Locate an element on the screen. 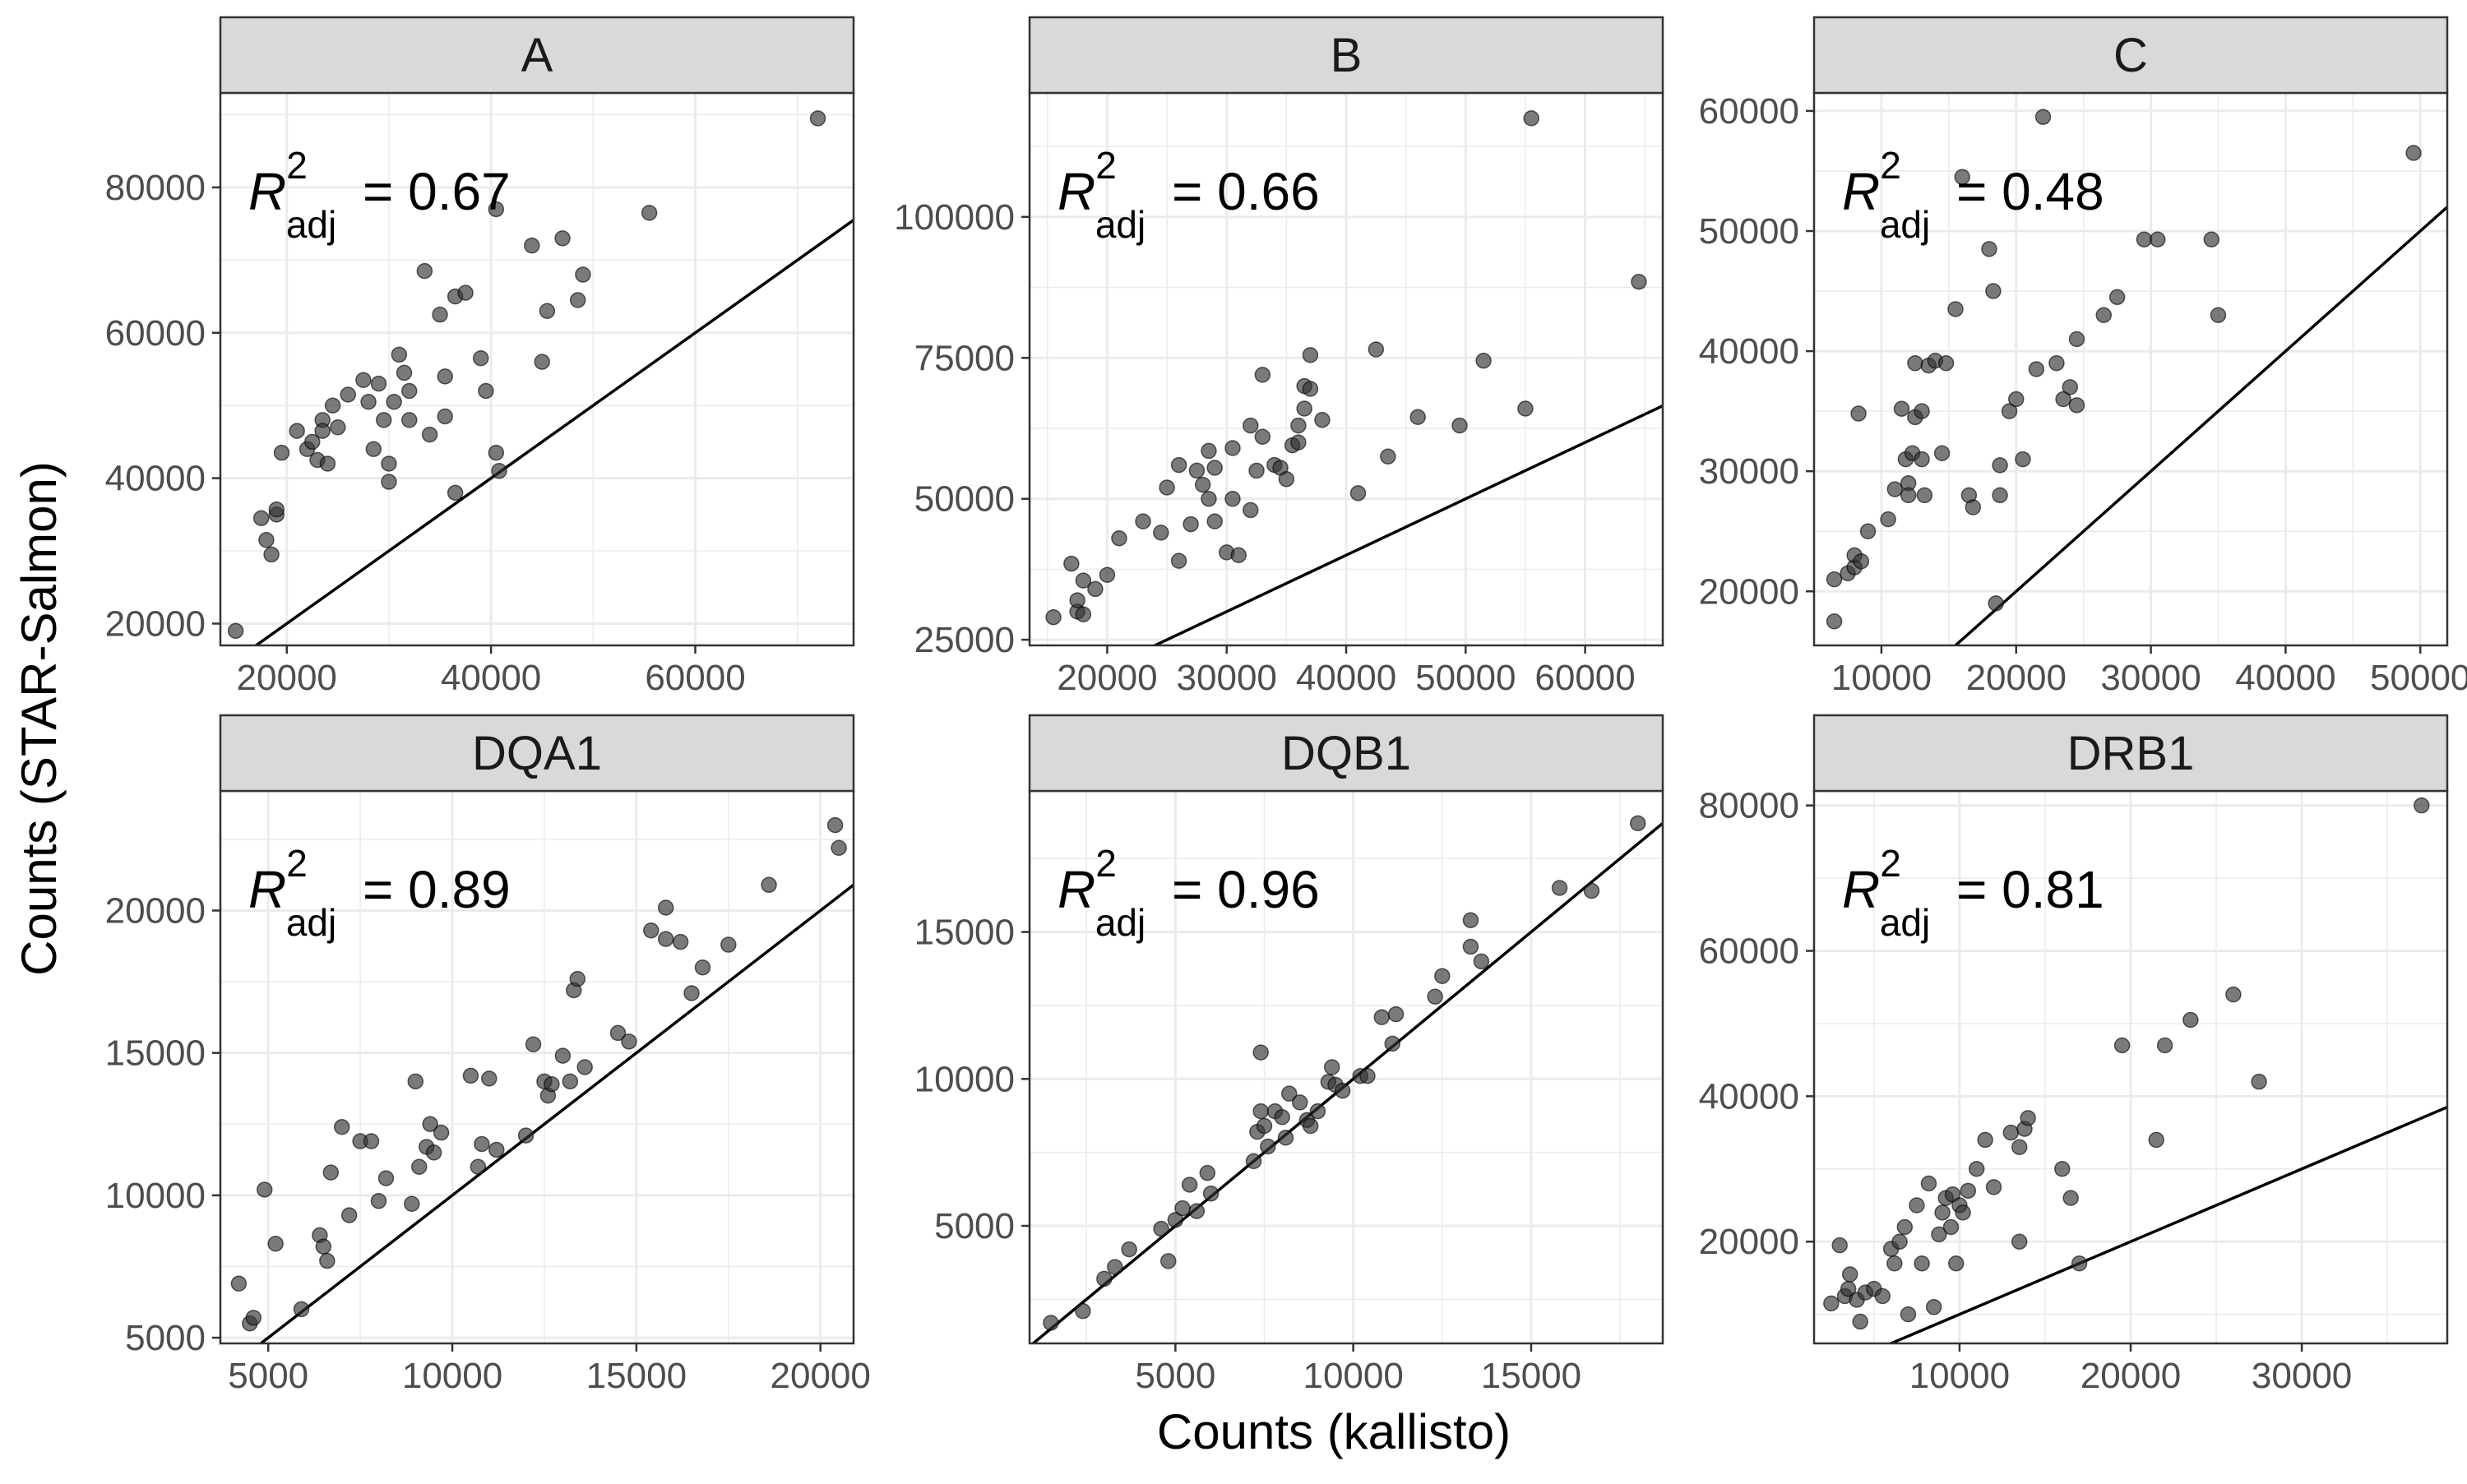  y-tick-label: 10000 is located at coordinates (964, 1079).